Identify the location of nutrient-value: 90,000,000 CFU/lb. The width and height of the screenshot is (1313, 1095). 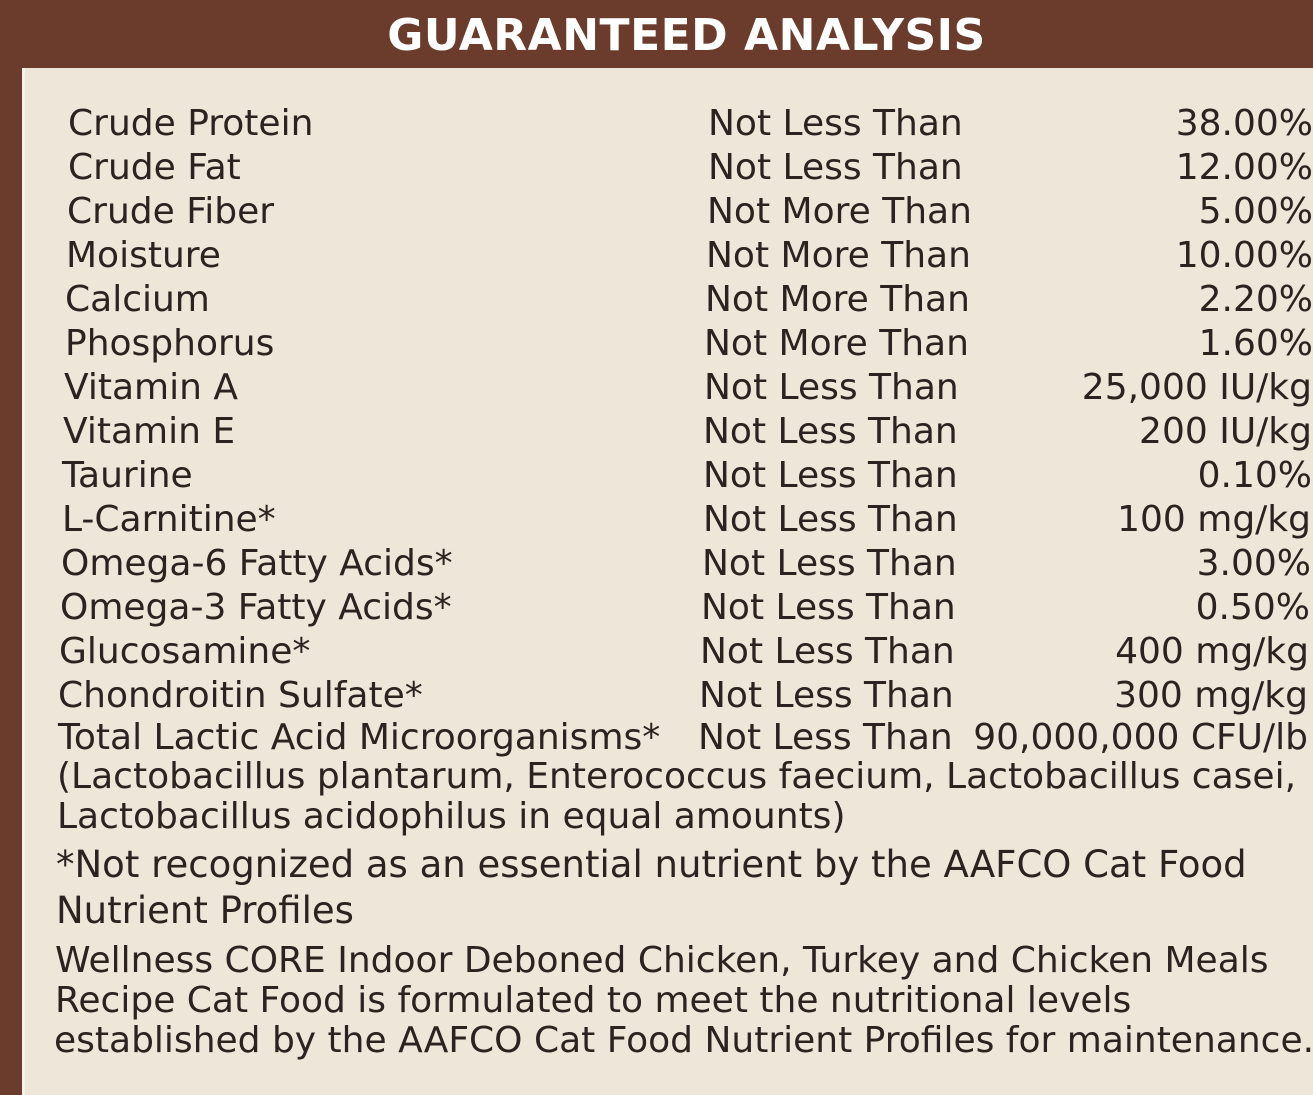
(1140, 737).